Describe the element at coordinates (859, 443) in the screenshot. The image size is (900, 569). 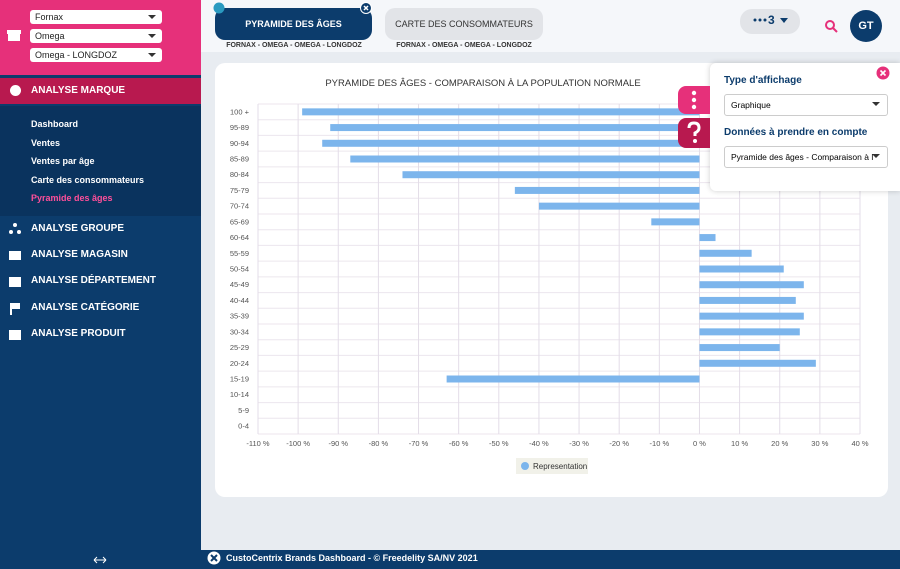
I see `x-tick-label: 40 %` at that location.